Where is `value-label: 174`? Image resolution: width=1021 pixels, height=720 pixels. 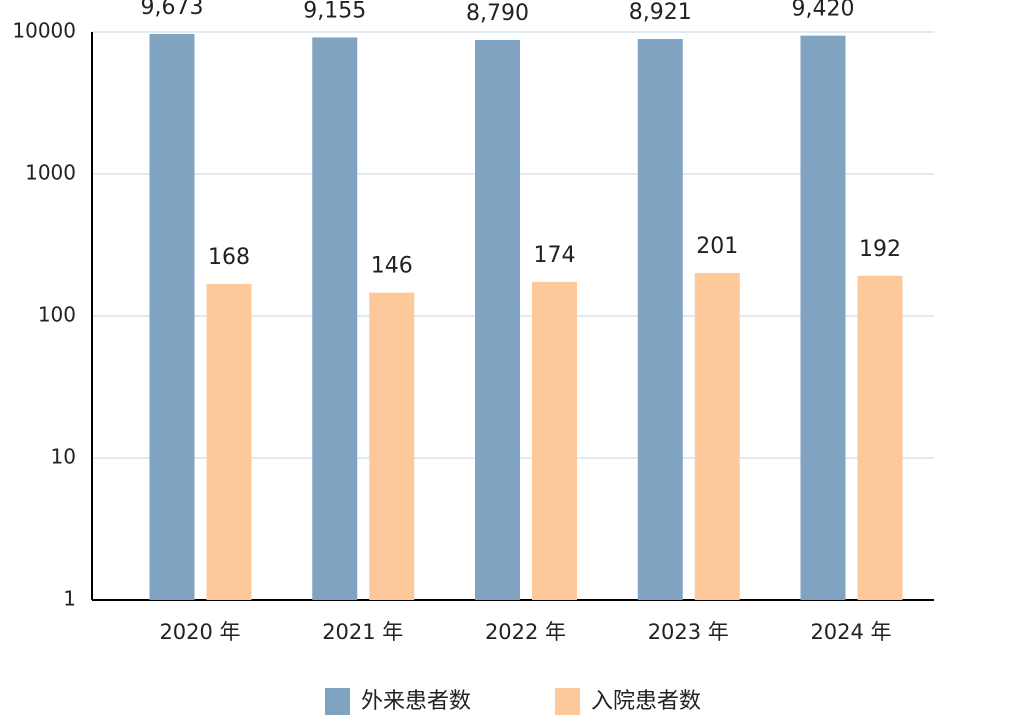 value-label: 174 is located at coordinates (555, 255).